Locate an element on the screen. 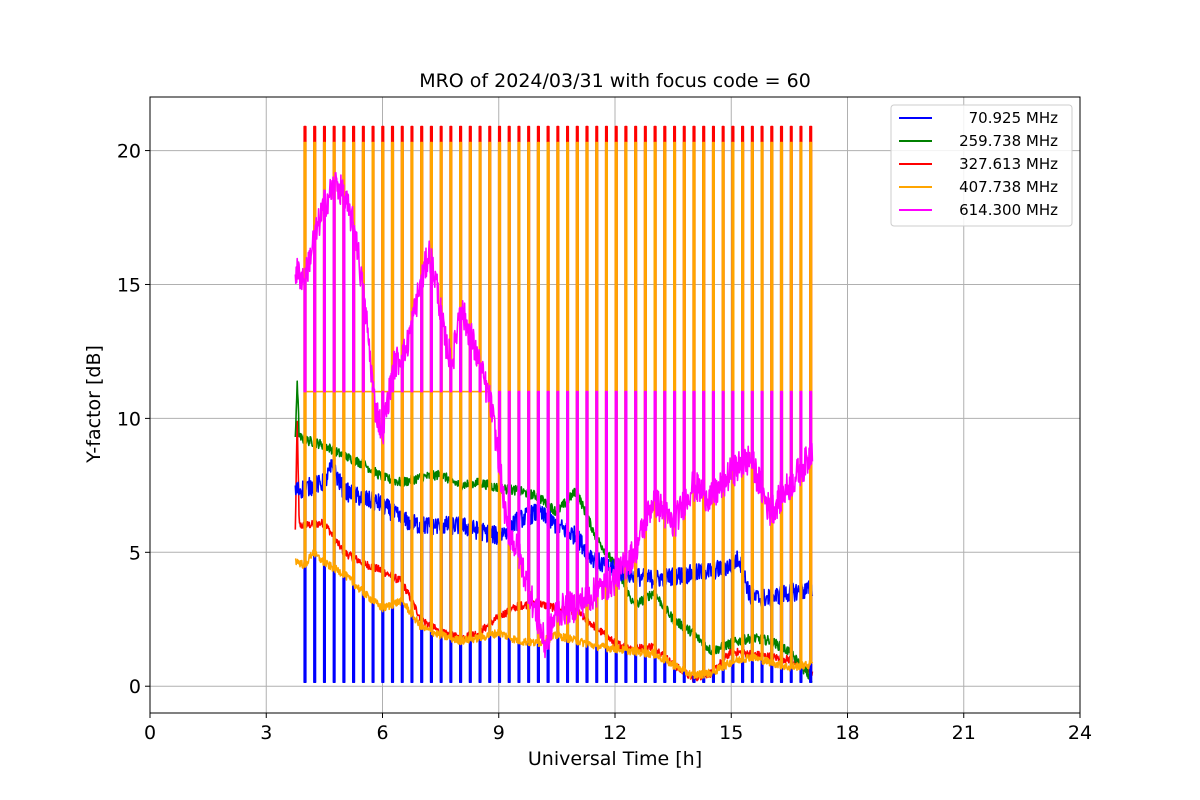 The width and height of the screenshot is (1200, 800). y-axis-label: Y-factor [dB] is located at coordinates (94, 404).